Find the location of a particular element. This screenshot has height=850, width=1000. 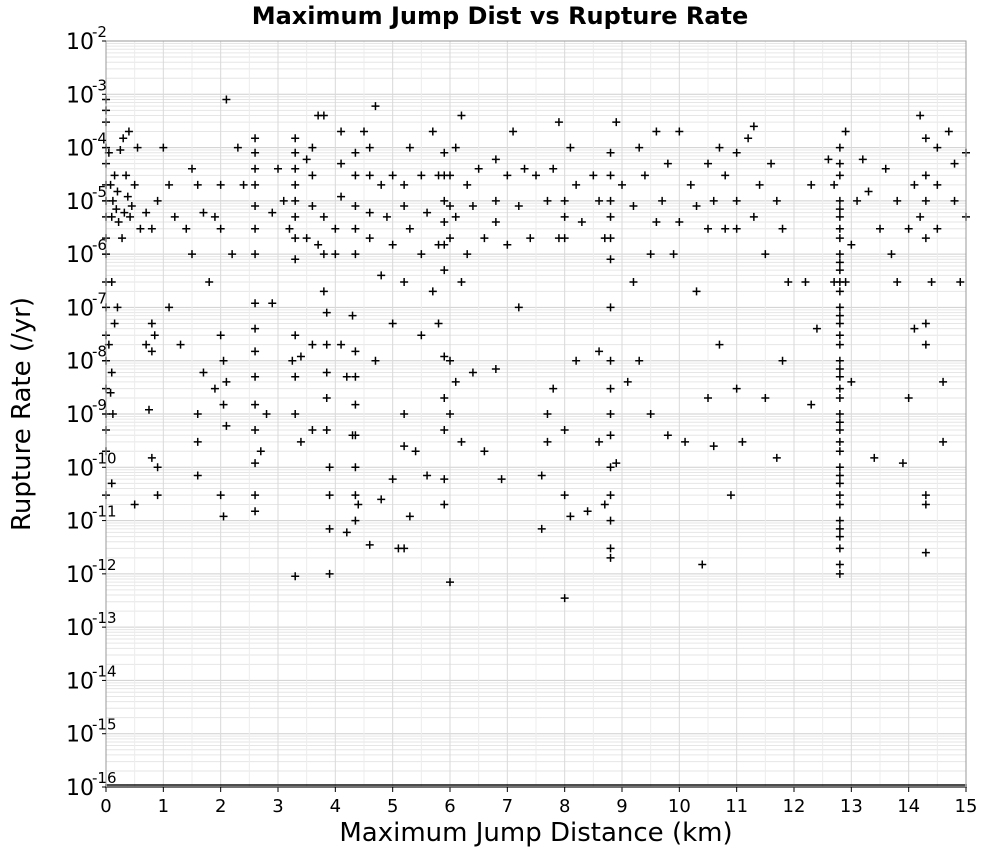

y-tick-exponent: -6 is located at coordinates (99, 245).